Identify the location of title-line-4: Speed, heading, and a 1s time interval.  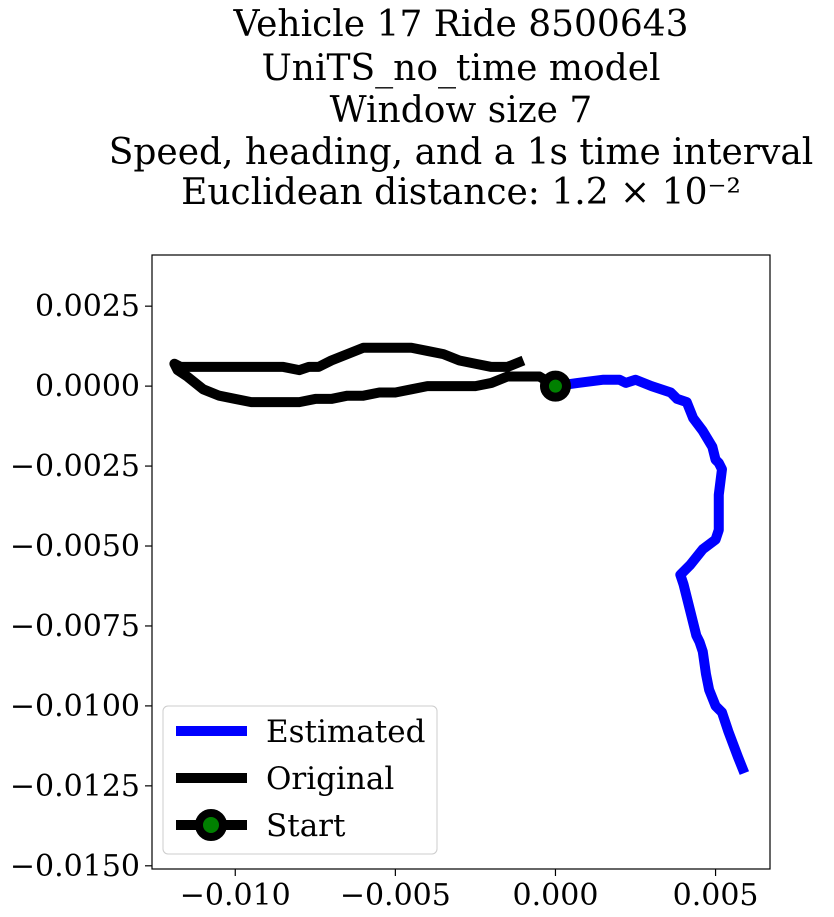
(461, 152).